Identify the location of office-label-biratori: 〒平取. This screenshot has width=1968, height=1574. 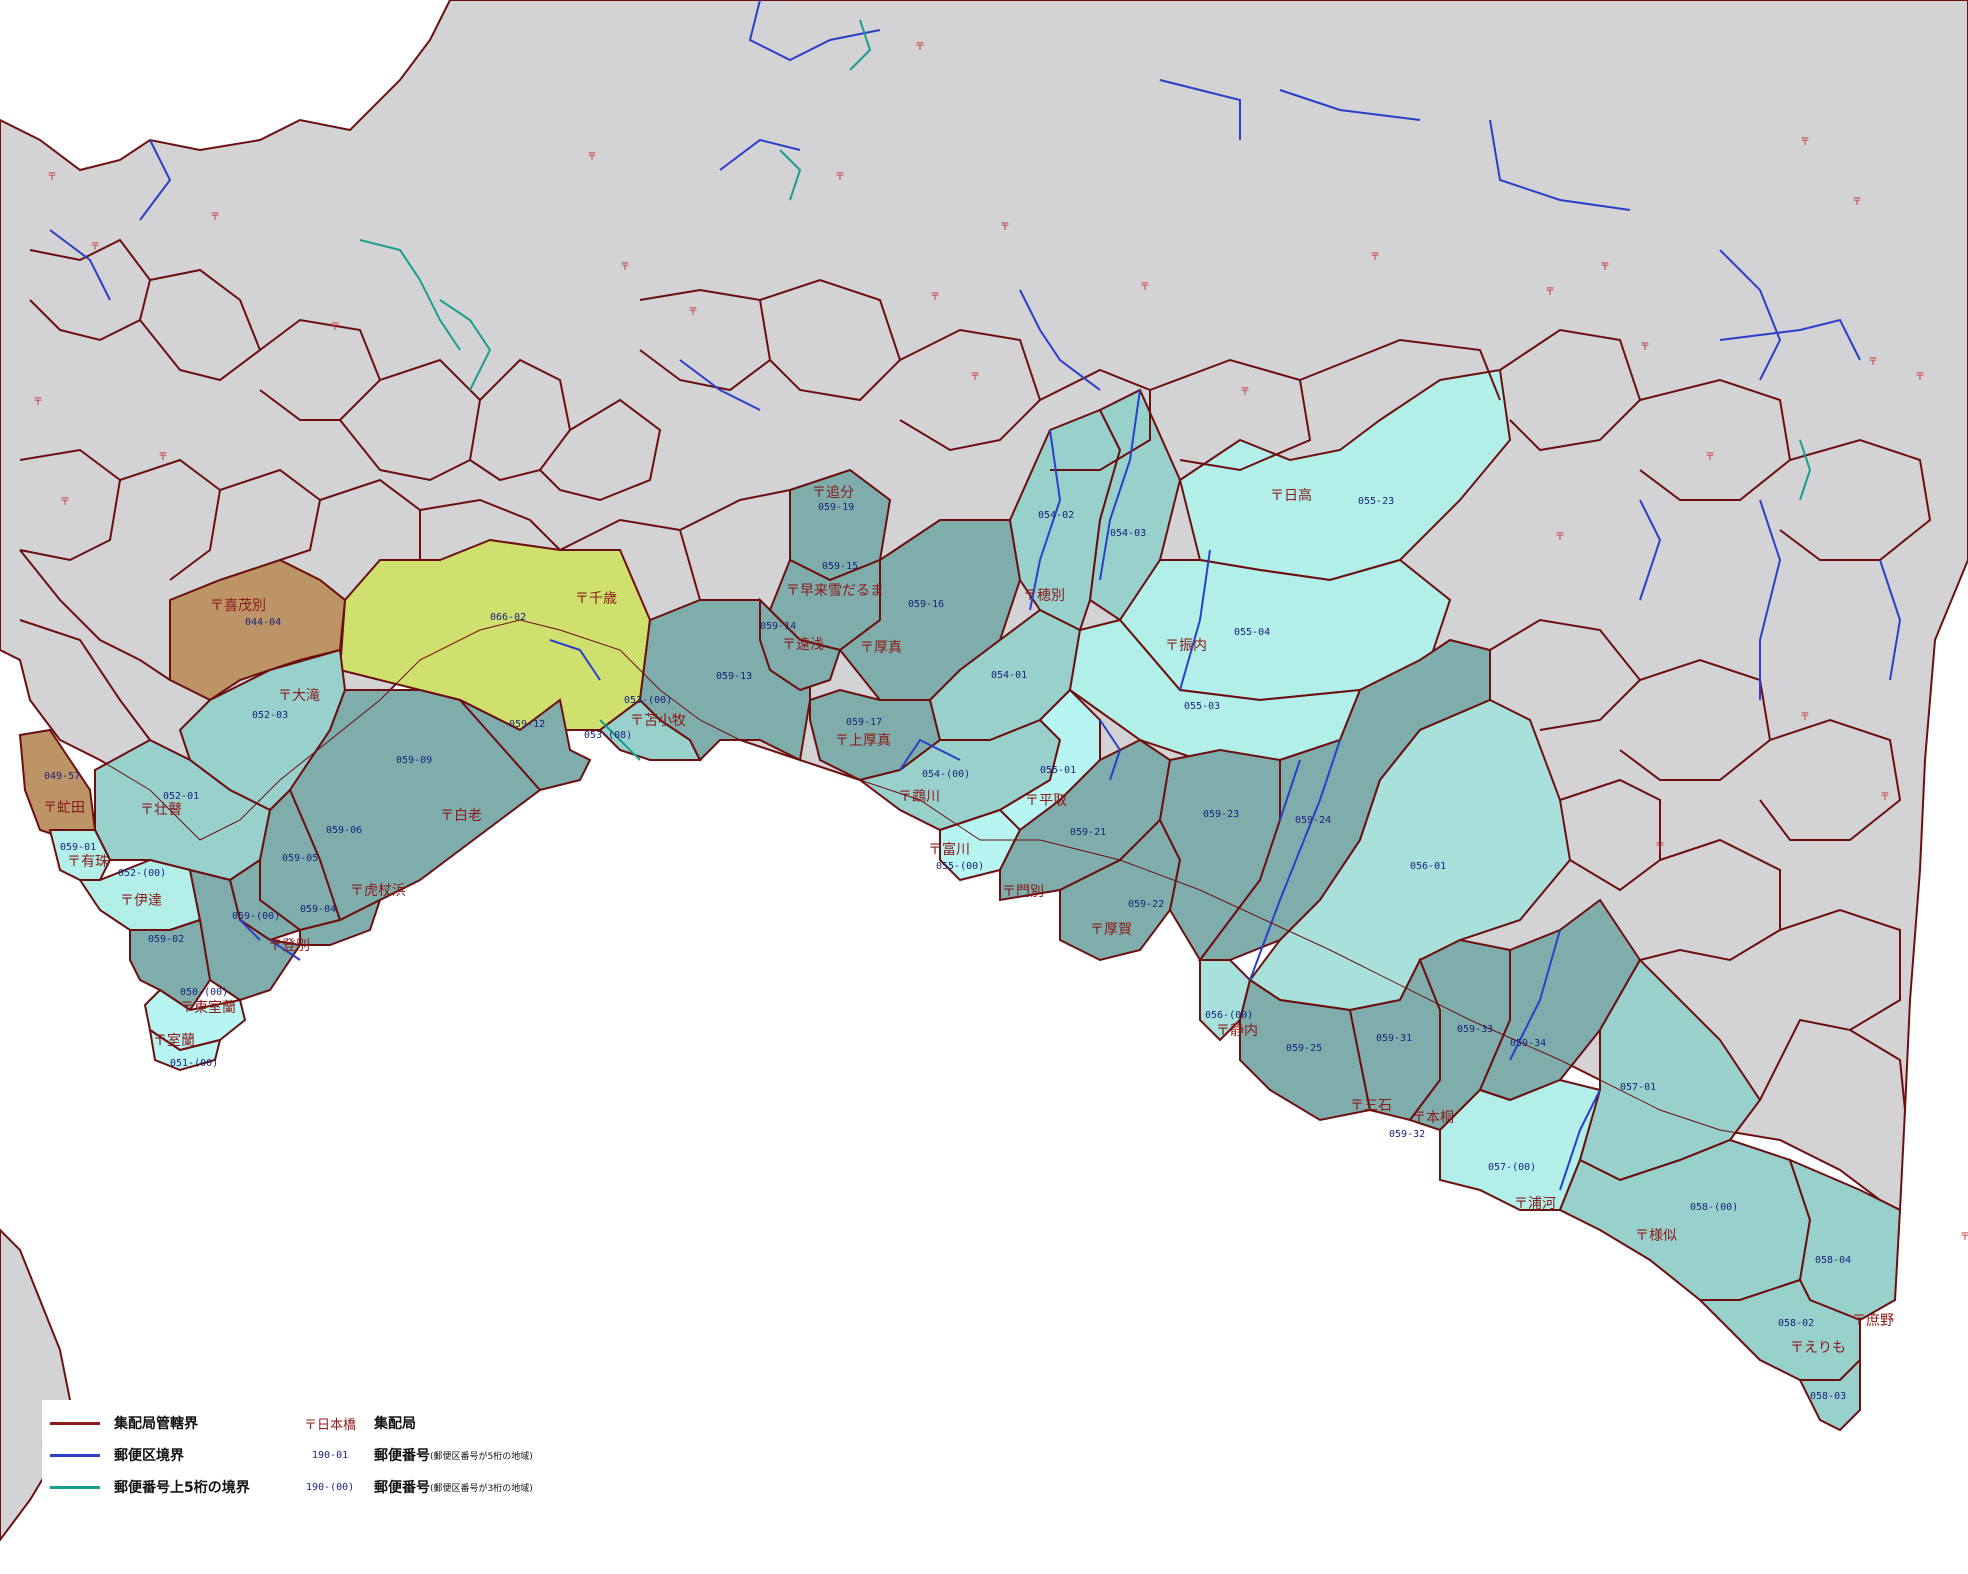
(1046, 801).